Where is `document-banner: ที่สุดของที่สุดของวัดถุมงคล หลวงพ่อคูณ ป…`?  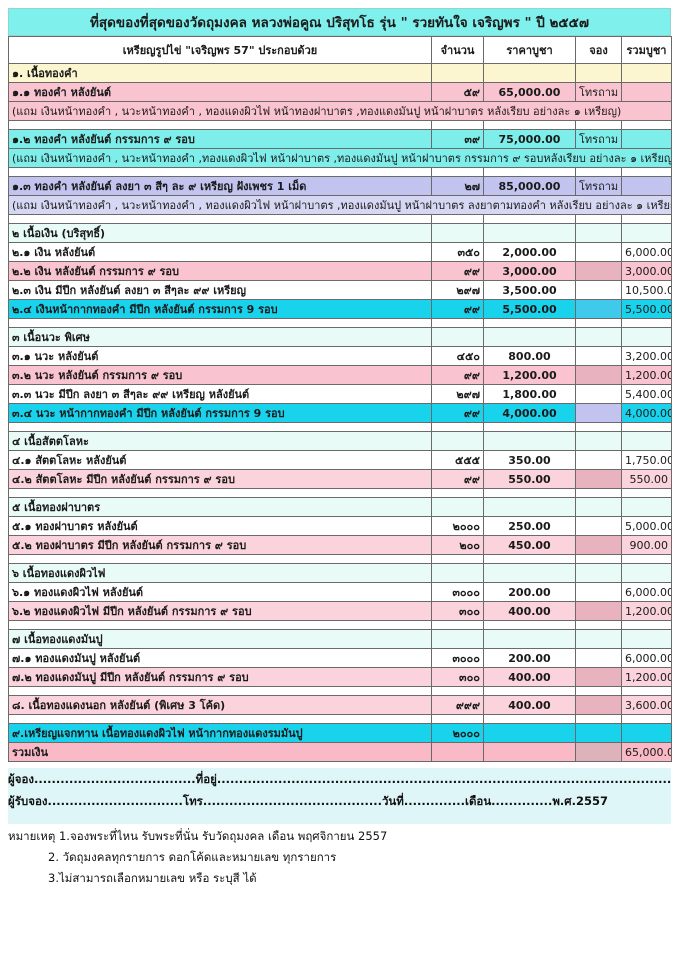
document-banner: ที่สุดของที่สุดของวัดถุมงคล หลวงพ่อคูณ ป… is located at coordinates (339, 22).